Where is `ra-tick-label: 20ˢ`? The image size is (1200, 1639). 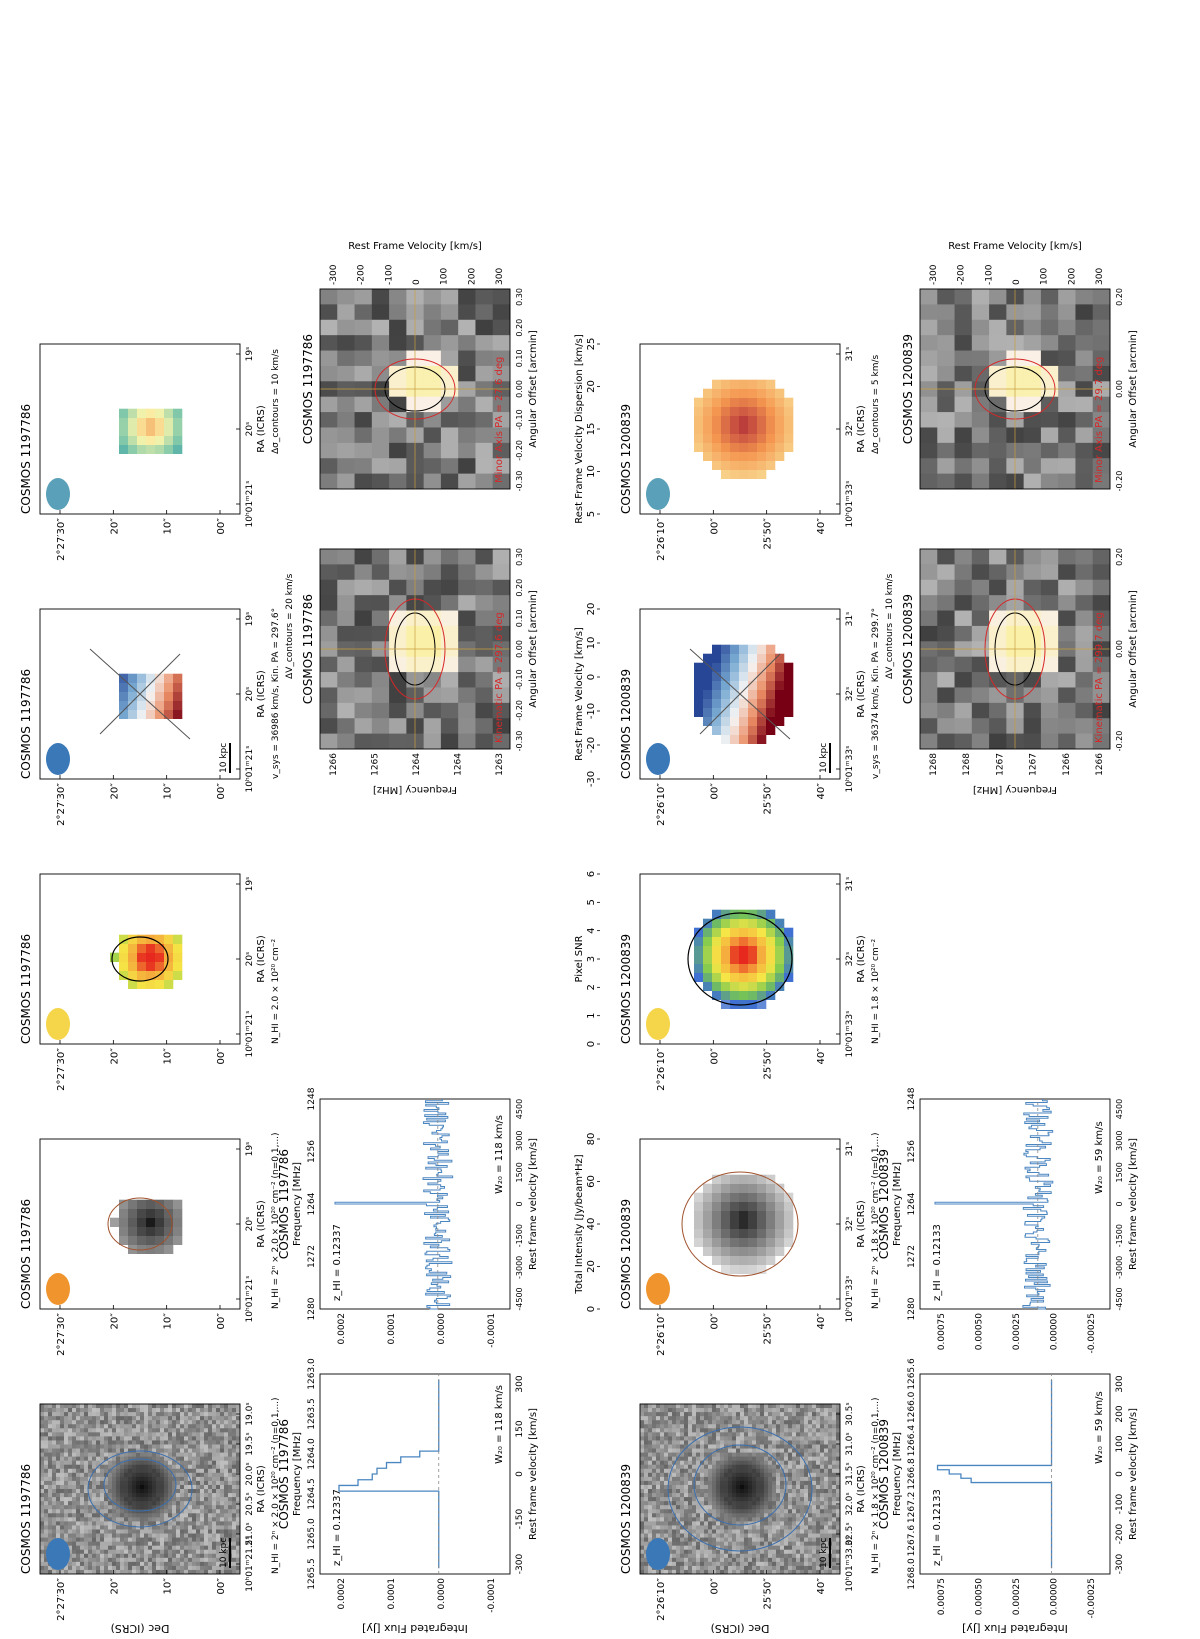
ra-tick-label: 20ˢ is located at coordinates (250, 959).